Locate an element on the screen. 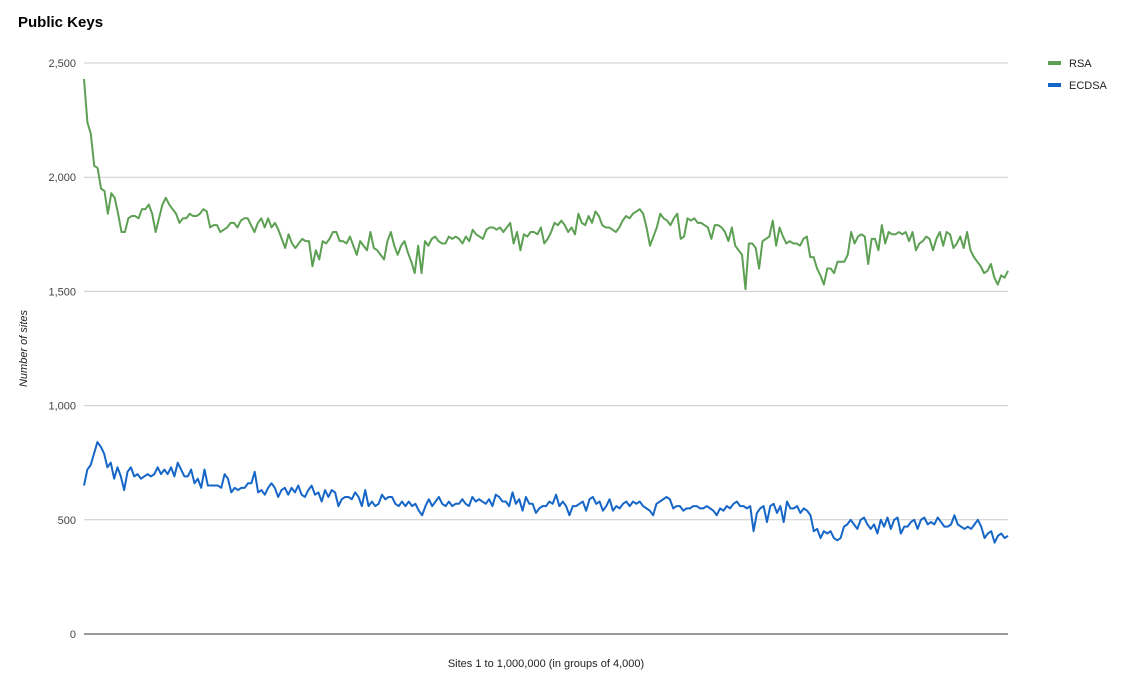  y-axis-ticks: 0 500 1,000 1,500 2,000 2,500 is located at coordinates (62, 349).